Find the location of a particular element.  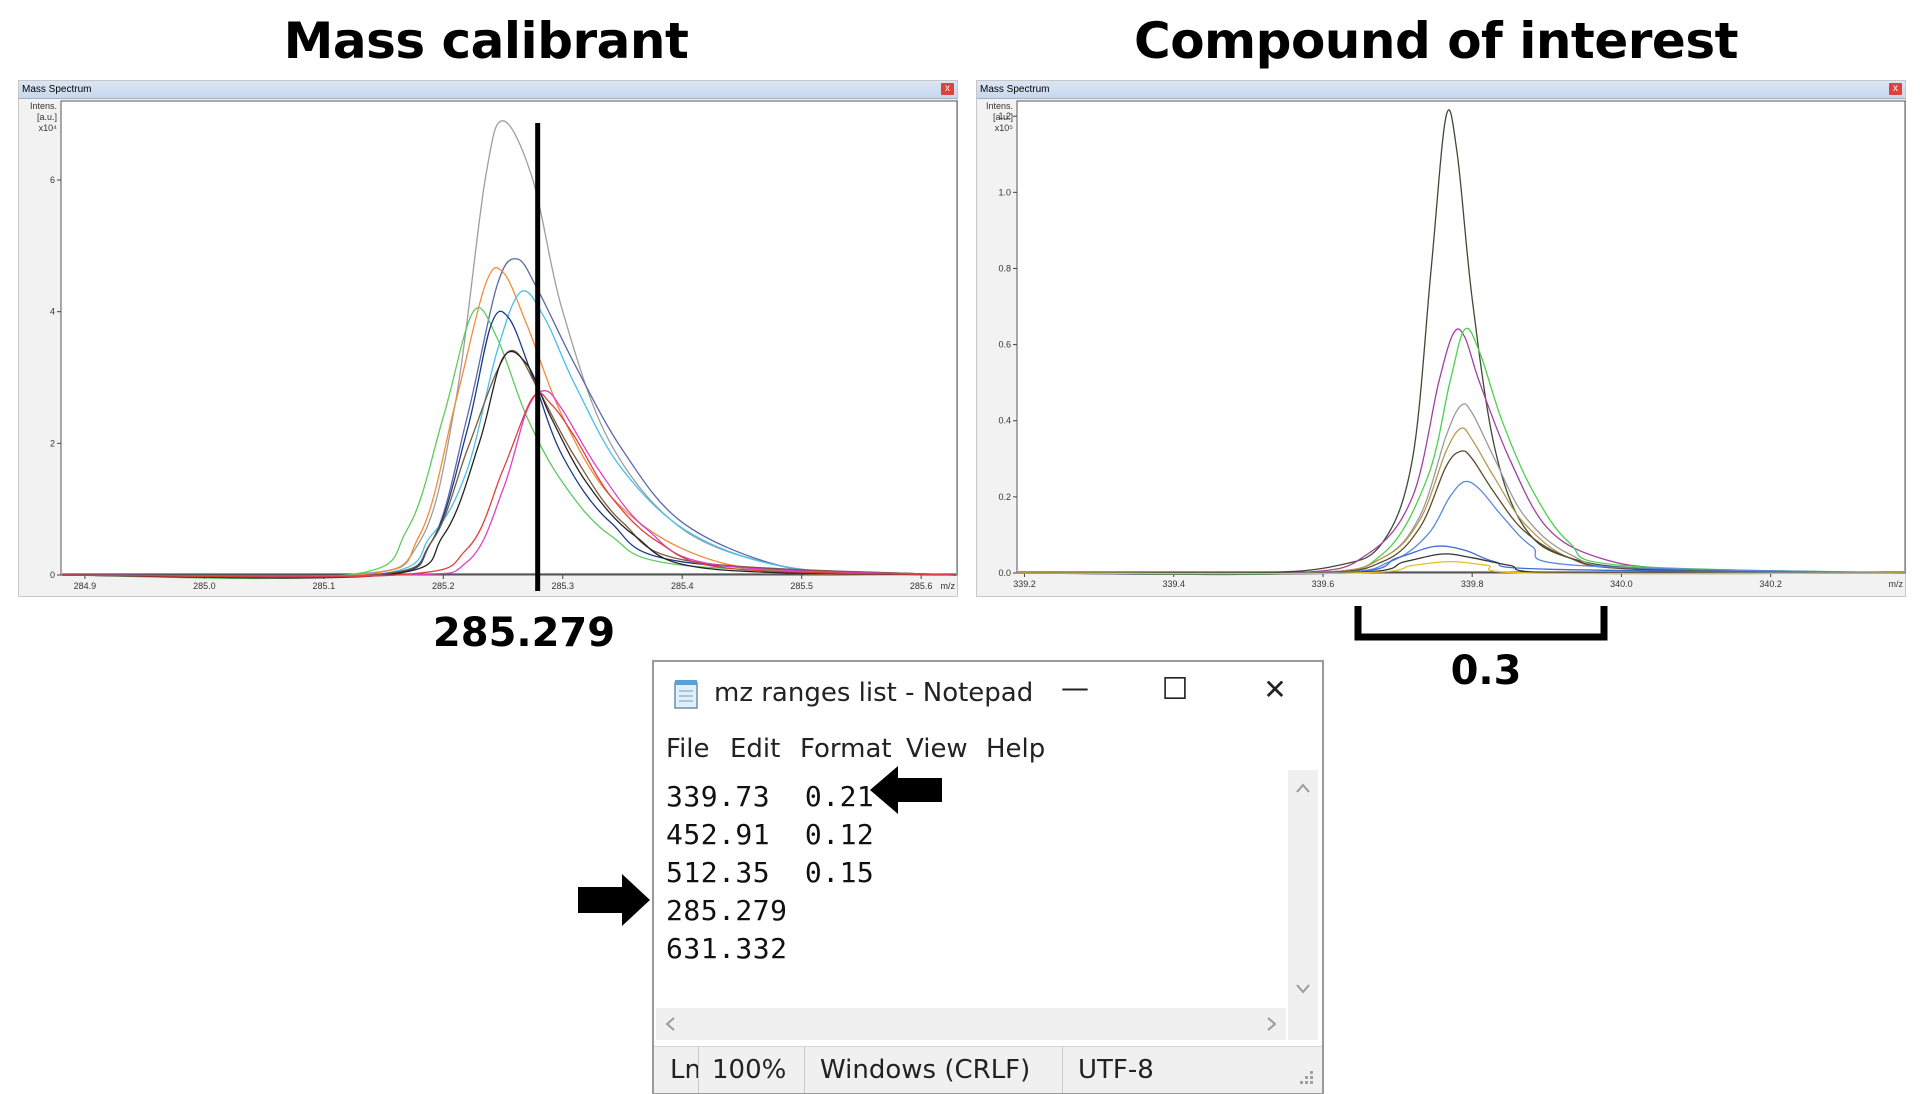

resize-grip-icon is located at coordinates (1305, 1079).